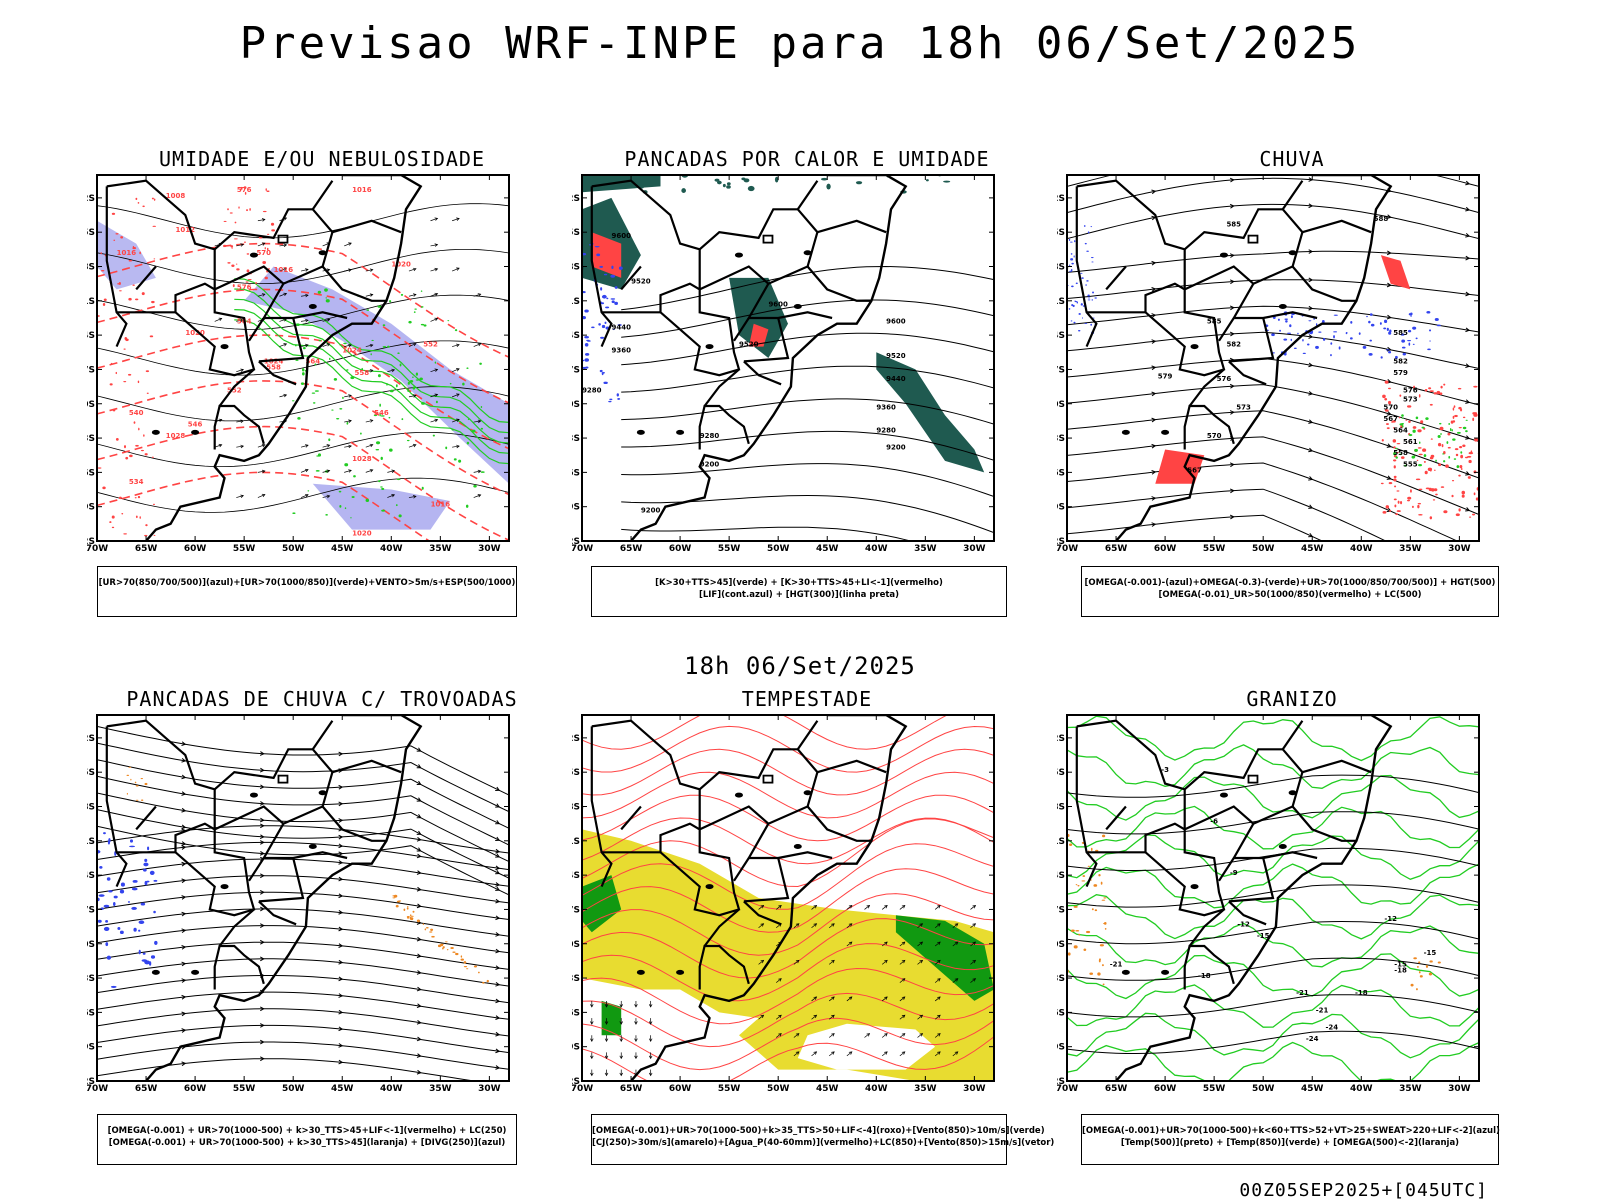 This screenshot has width=1600, height=1201. I want to click on contour-label: -12, so click(1243, 925).